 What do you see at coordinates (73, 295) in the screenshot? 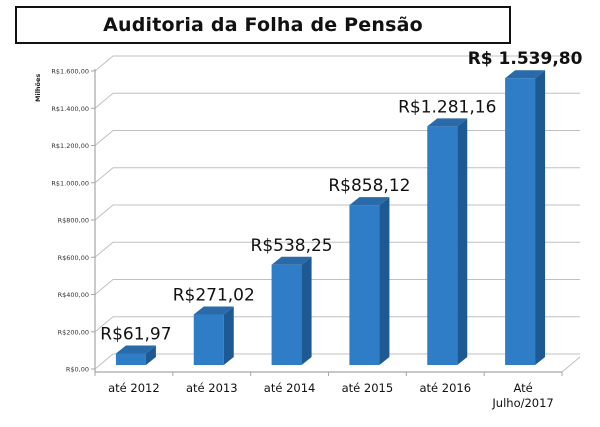
I see `y-tick-label: R$400,00` at bounding box center [73, 295].